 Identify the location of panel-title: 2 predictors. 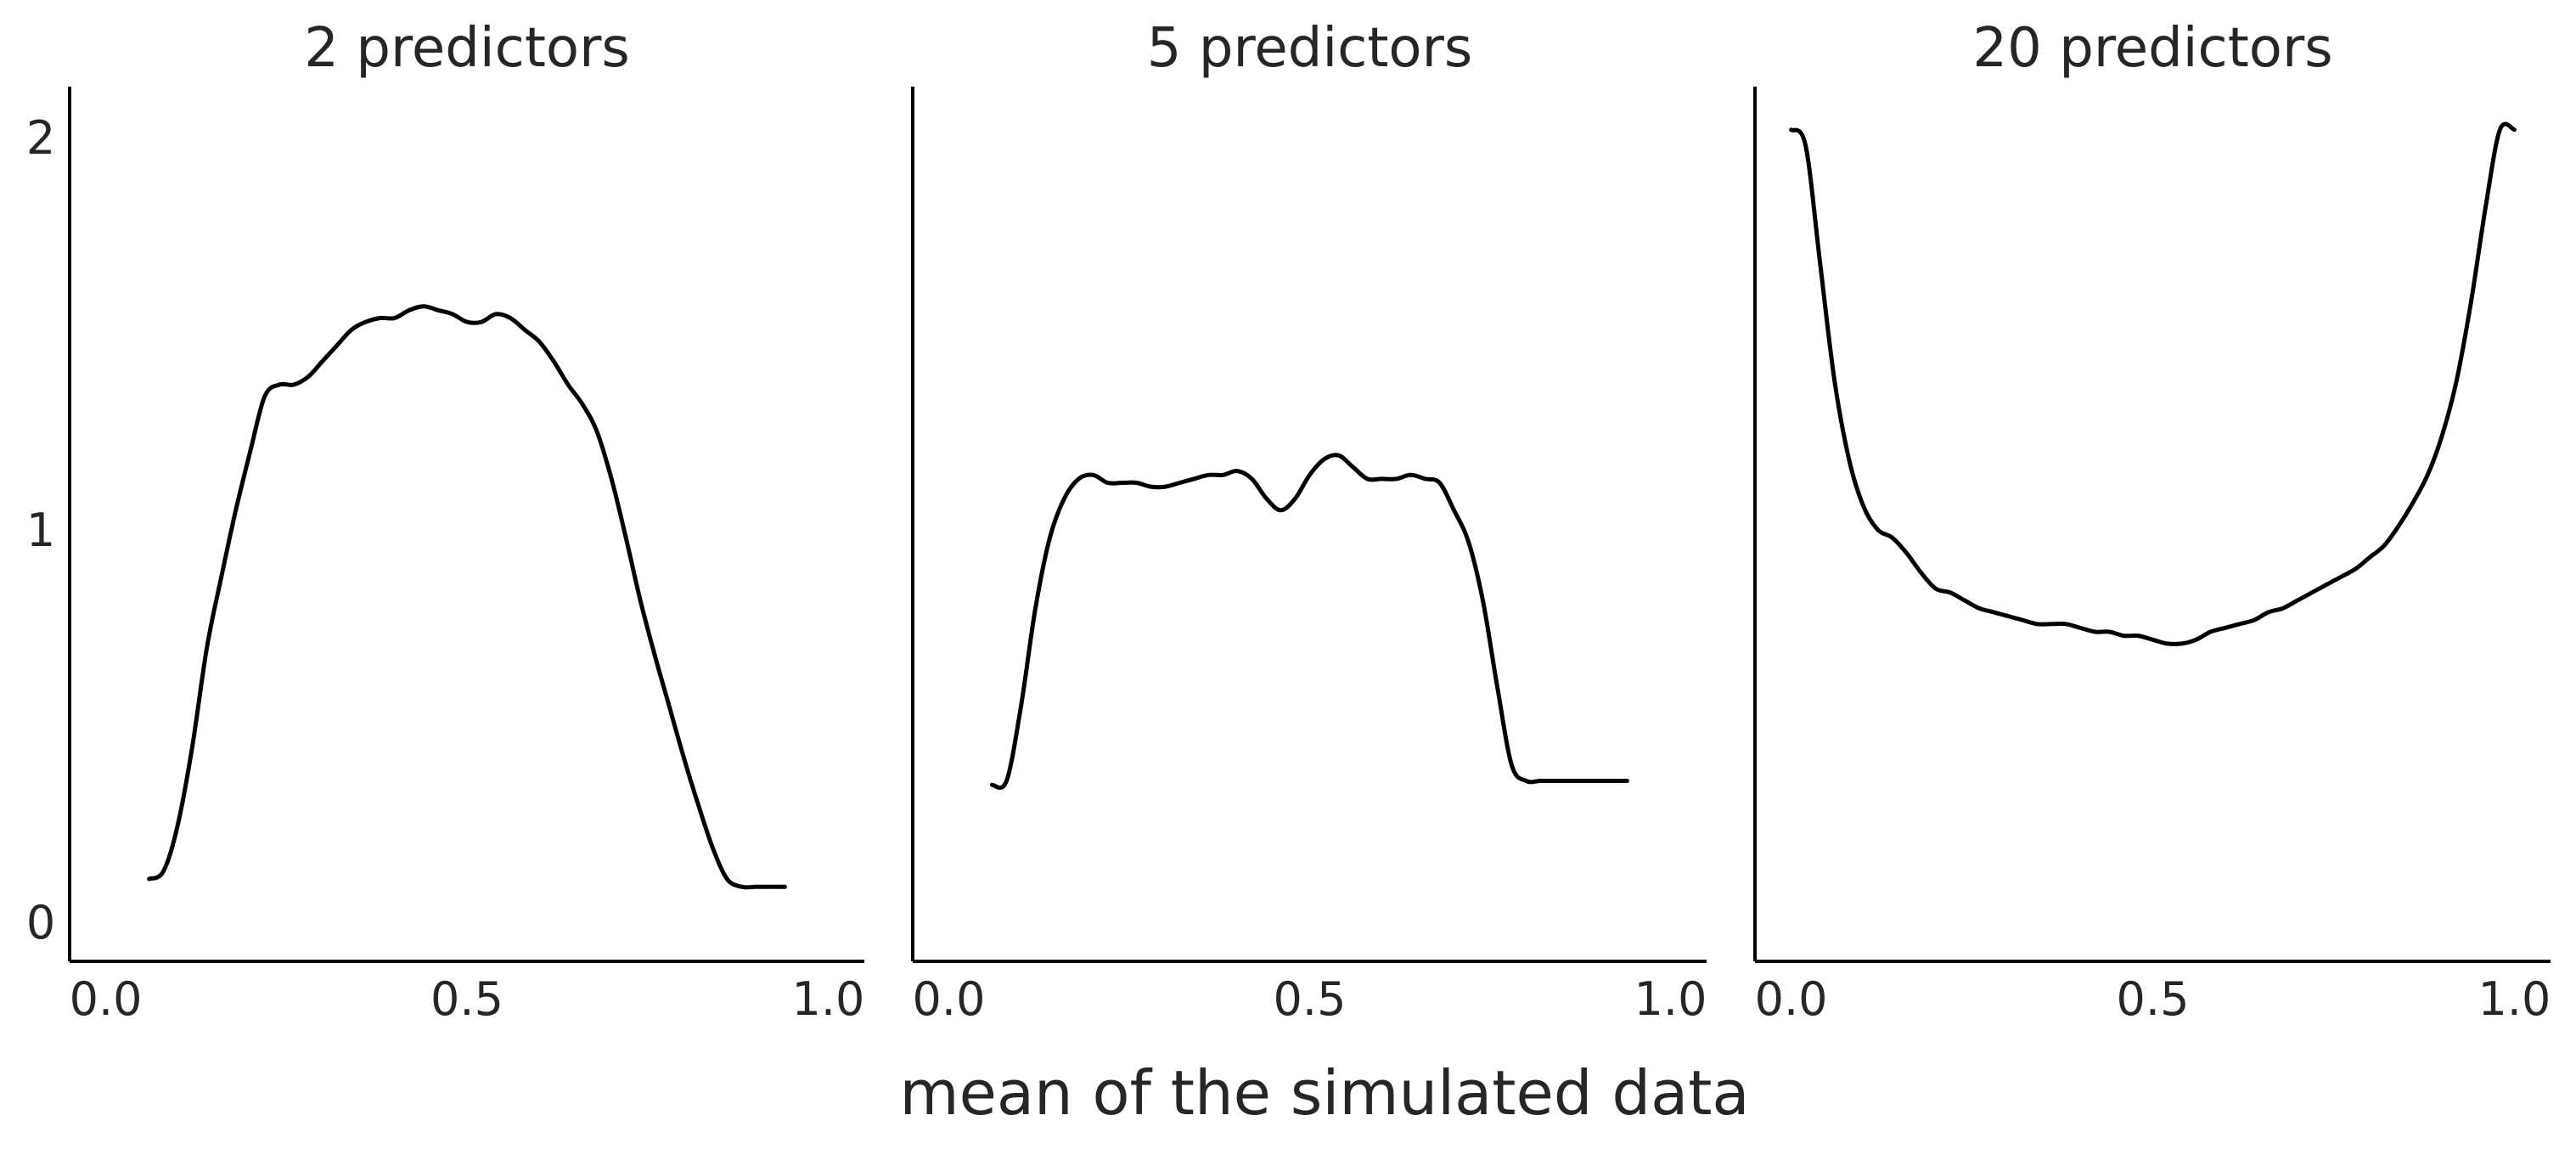
(466, 48).